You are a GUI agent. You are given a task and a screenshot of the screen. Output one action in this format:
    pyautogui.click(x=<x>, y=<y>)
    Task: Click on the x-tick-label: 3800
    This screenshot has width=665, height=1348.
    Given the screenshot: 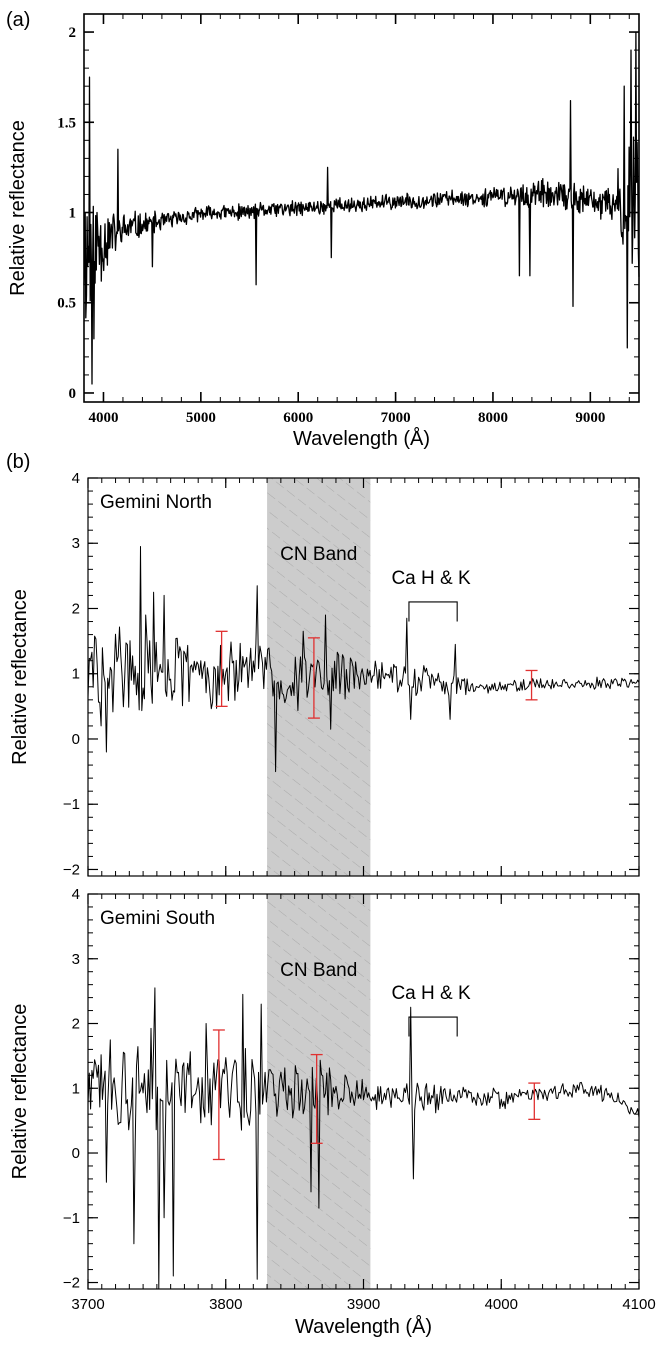 What is the action you would take?
    pyautogui.click(x=225, y=1304)
    